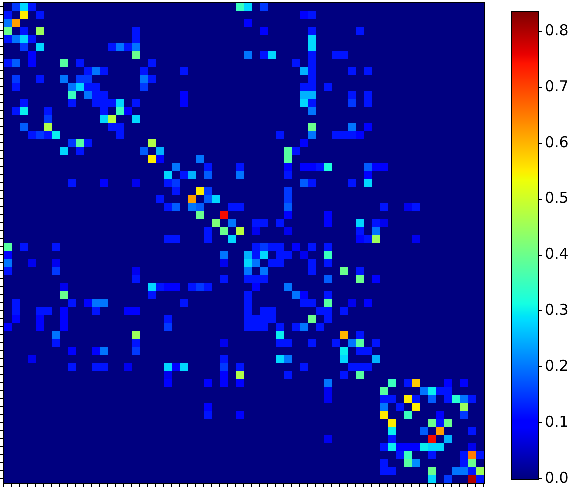  Describe the element at coordinates (557, 477) in the screenshot. I see `color-bar-label: 0.0` at that location.